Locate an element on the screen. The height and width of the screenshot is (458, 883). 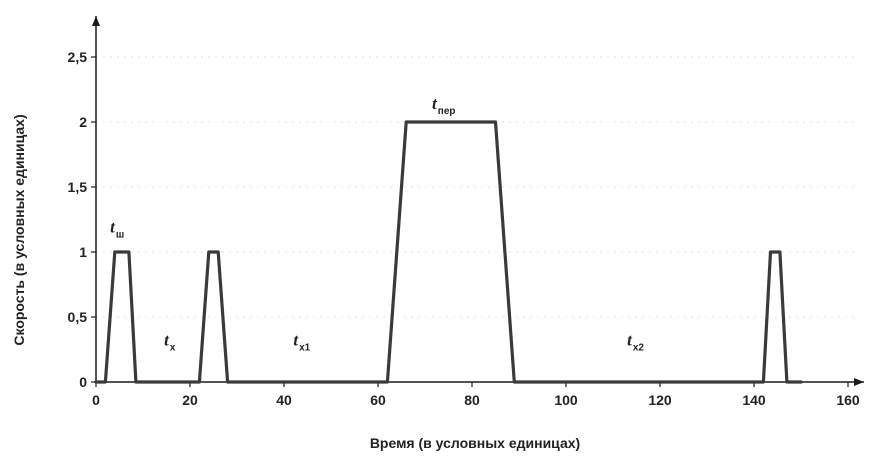
y-tick-label: 1 is located at coordinates (83, 252).